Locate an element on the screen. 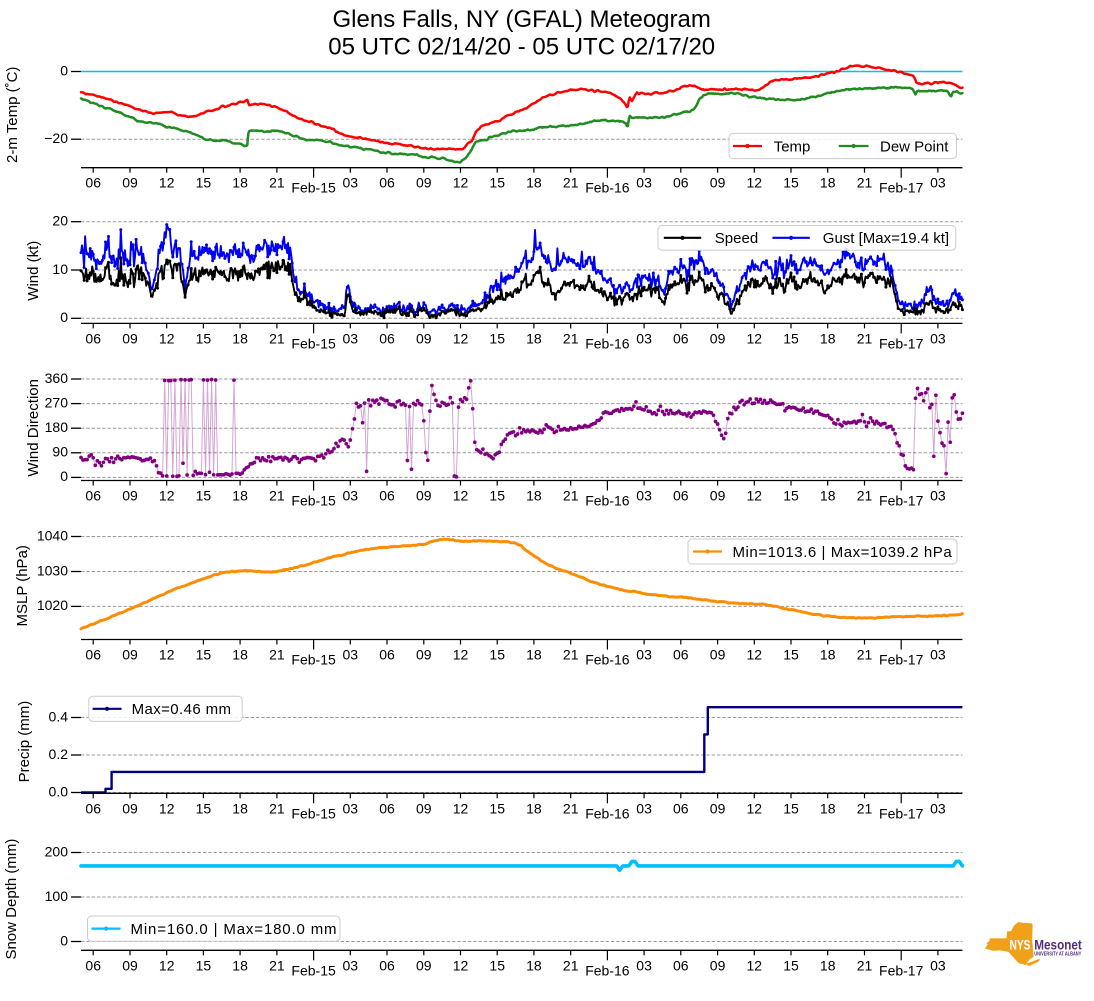  svg-text: Gust [Max=19.4 kt] is located at coordinates (886, 238).